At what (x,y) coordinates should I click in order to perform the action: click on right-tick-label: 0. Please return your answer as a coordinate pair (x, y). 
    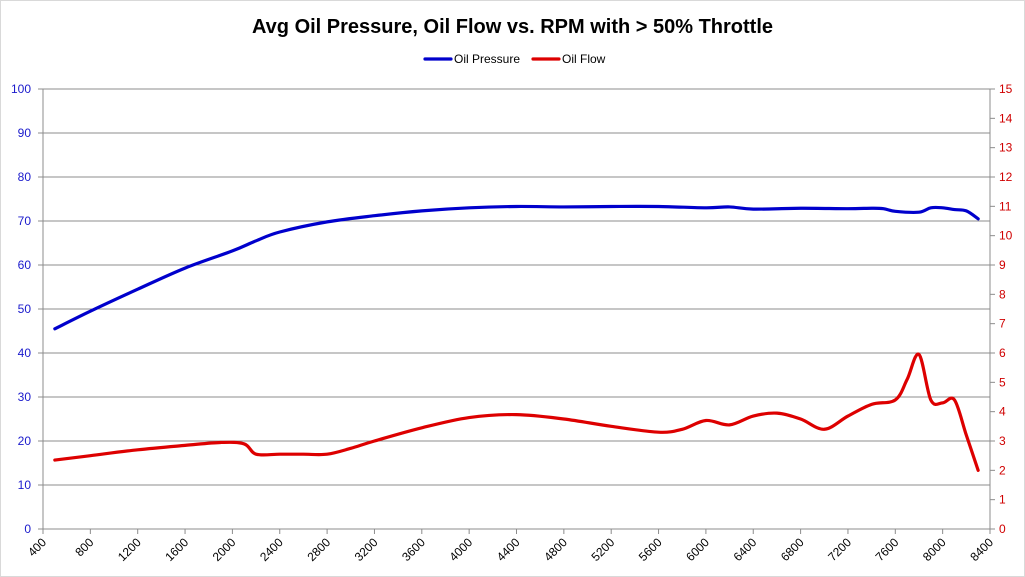
    Looking at the image, I should click on (1002, 529).